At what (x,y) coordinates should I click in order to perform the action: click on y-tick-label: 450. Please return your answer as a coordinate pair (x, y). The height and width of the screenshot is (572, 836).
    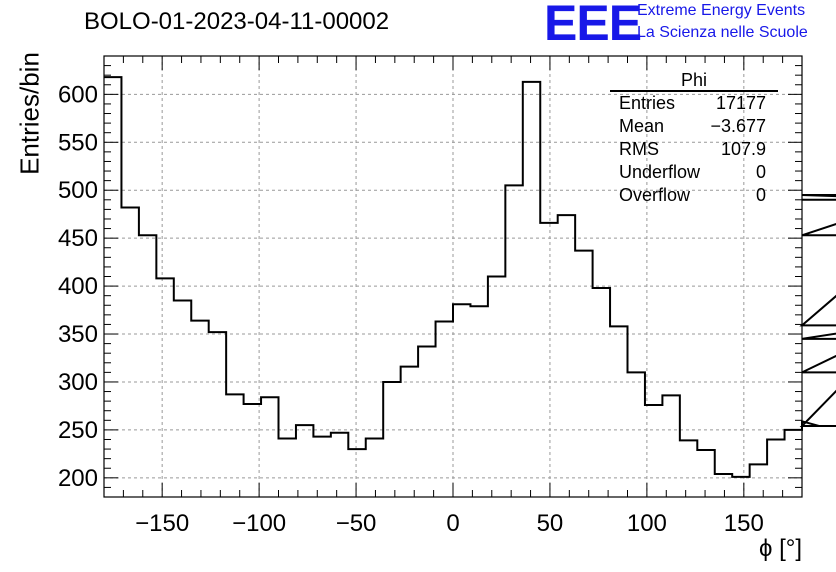
    Looking at the image, I should click on (78, 238).